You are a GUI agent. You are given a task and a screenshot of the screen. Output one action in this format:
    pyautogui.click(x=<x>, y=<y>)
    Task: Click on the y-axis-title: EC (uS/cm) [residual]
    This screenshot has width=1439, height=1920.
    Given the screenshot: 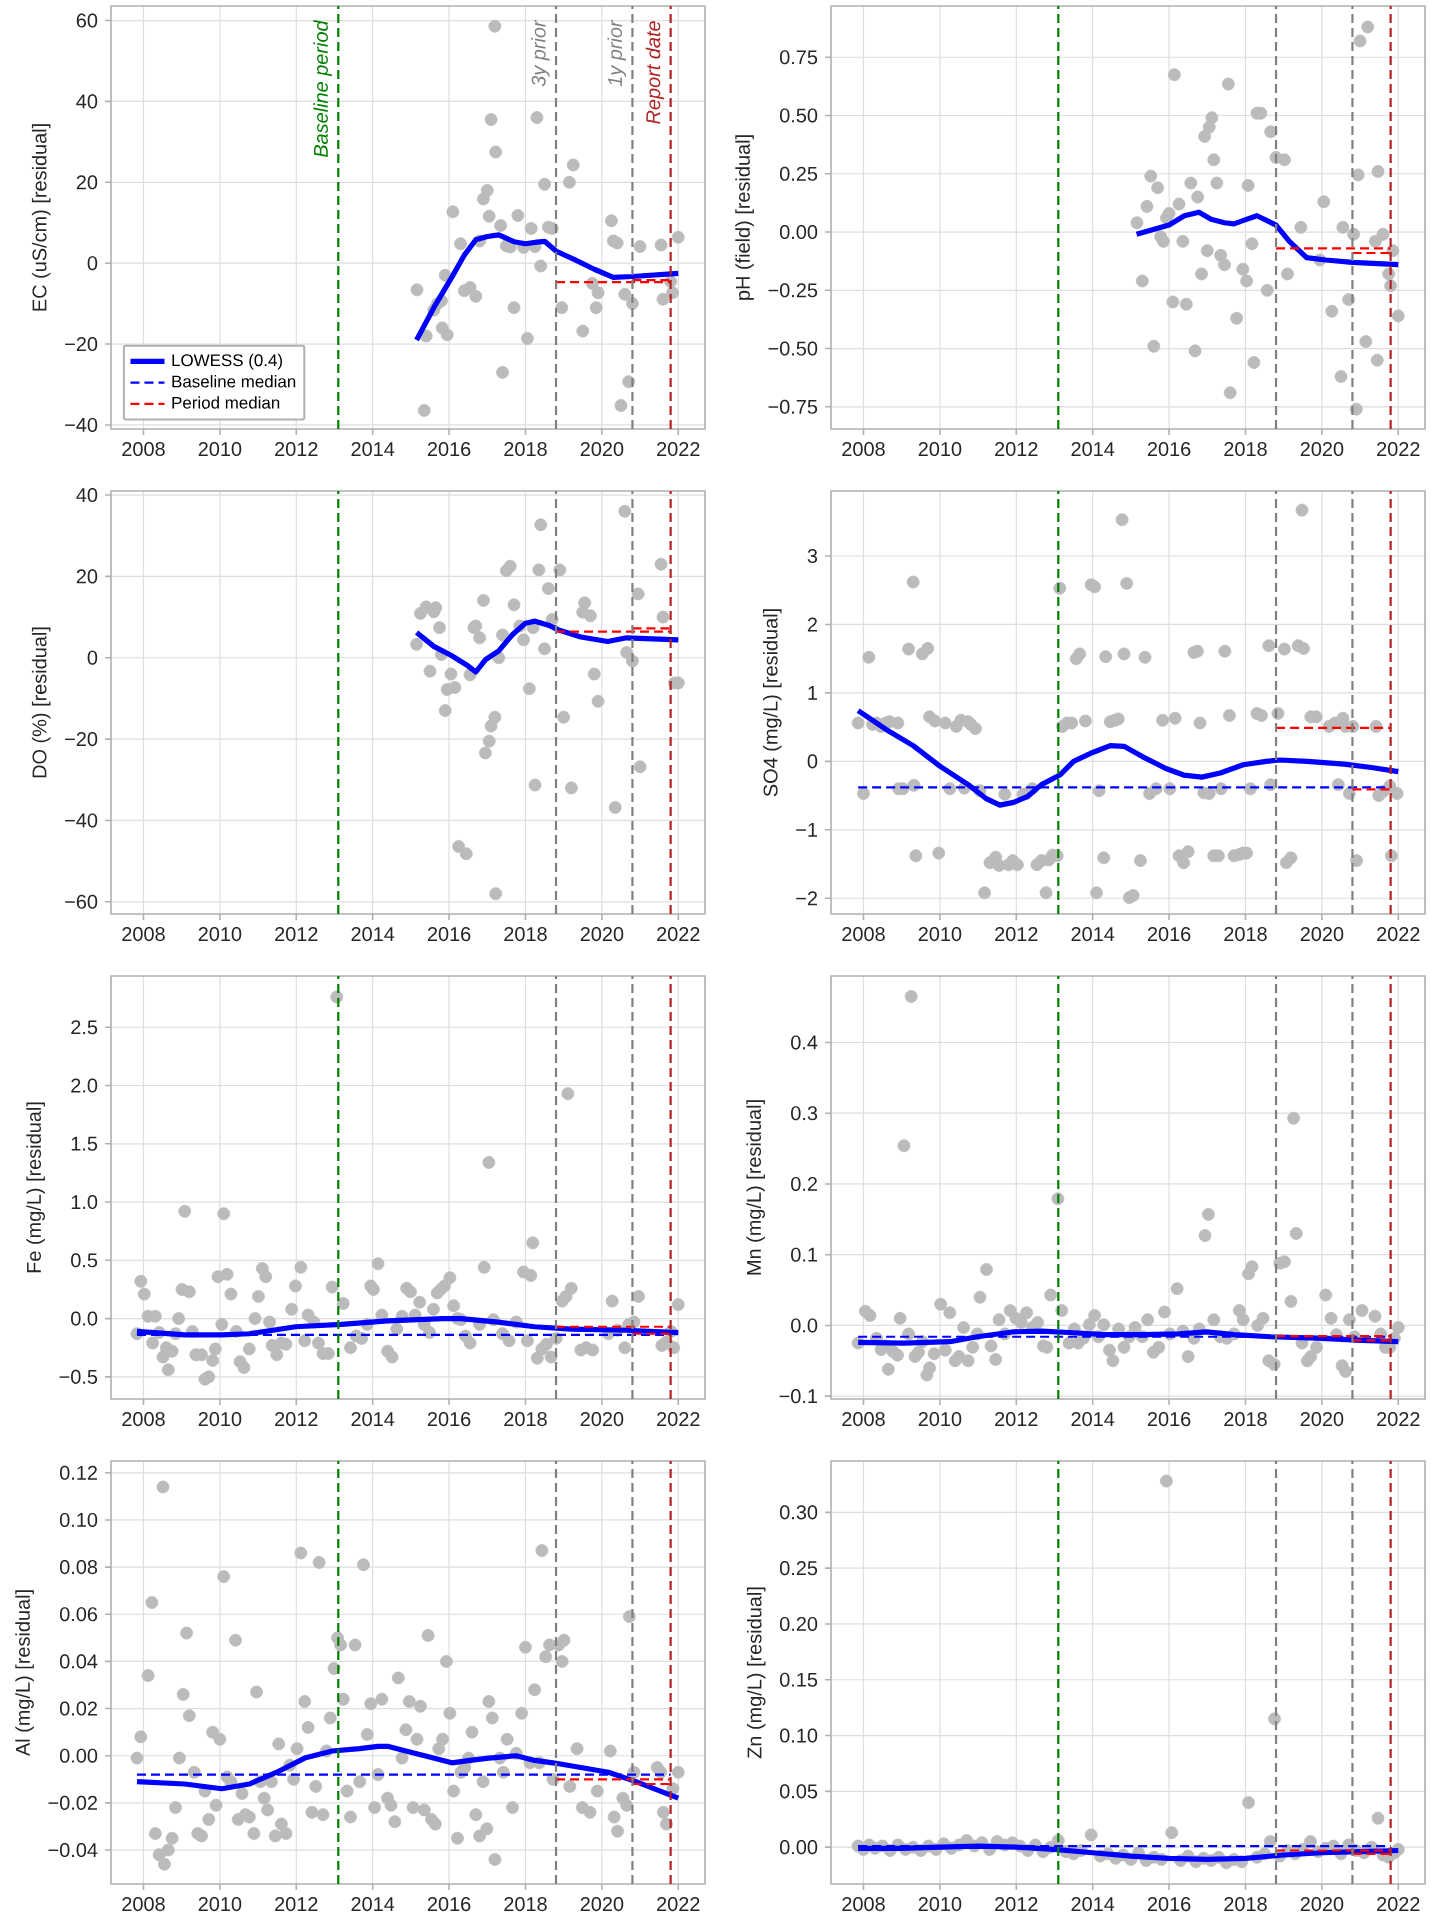 What is the action you would take?
    pyautogui.click(x=41, y=217)
    